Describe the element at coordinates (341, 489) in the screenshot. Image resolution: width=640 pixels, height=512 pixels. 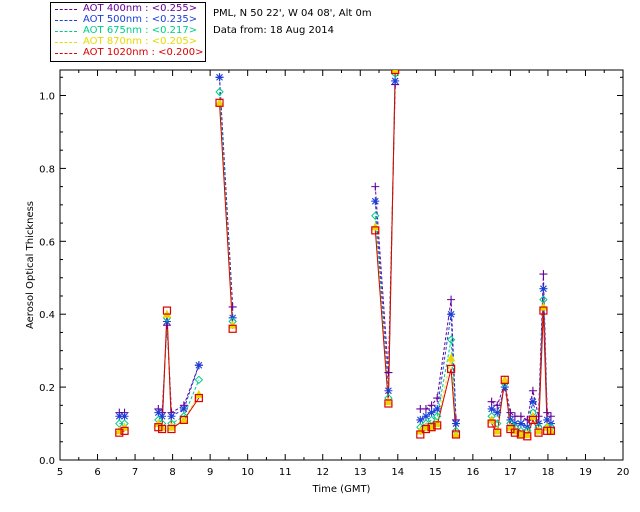
I see `x-axis-label: Time (GMT)` at that location.